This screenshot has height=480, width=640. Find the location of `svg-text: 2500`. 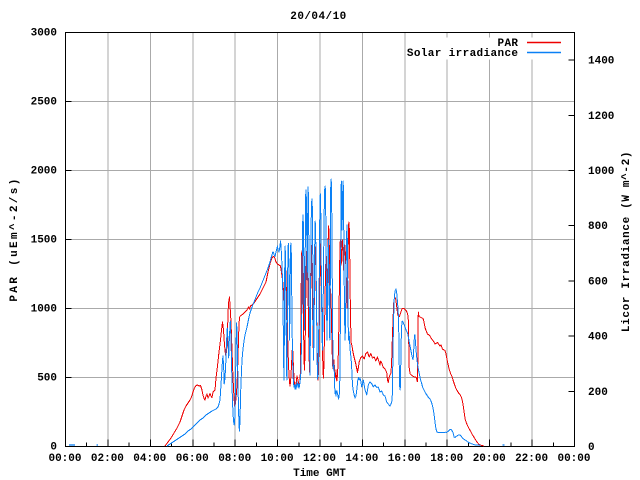

svg-text: 2500 is located at coordinates (44, 103).